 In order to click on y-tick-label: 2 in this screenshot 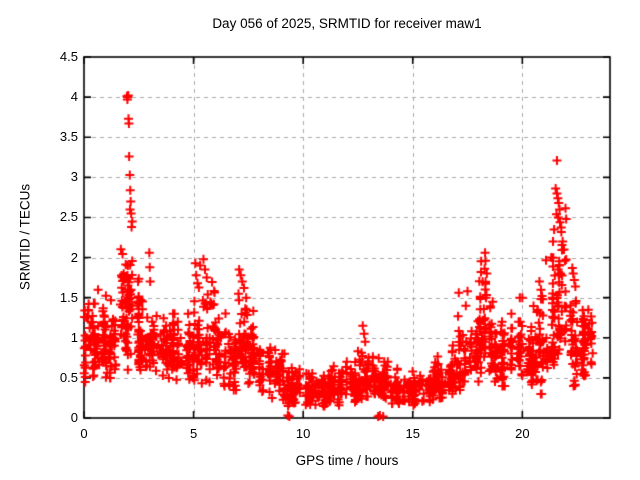, I will do `click(74, 257)`.